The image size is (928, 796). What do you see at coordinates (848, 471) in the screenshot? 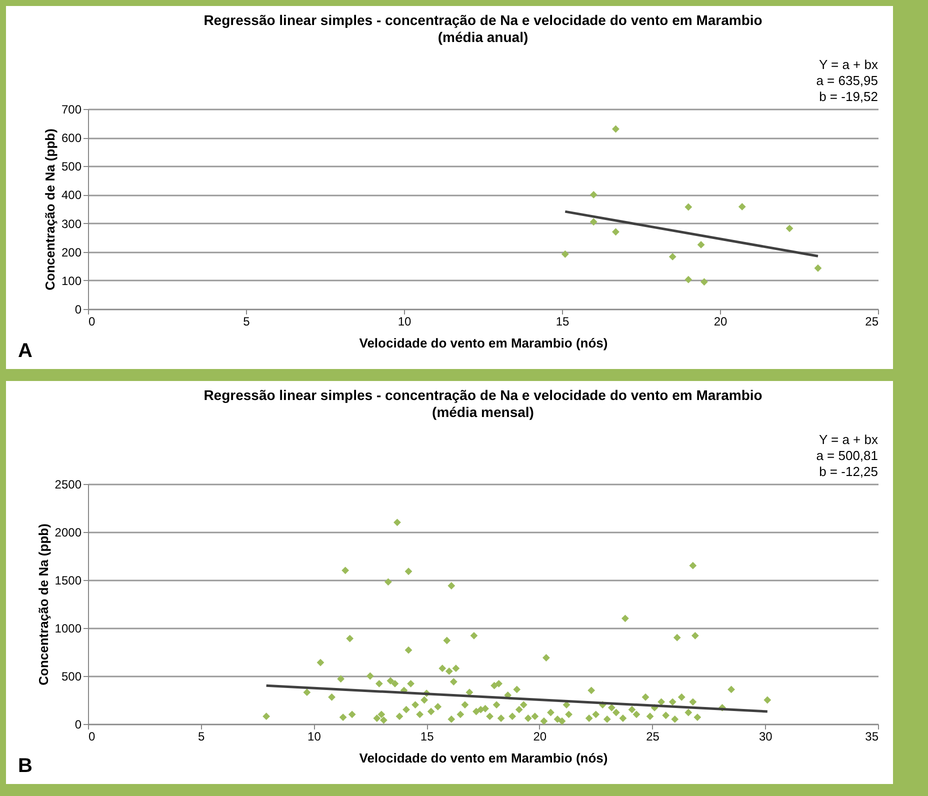
I see `text: b = -12,25` at bounding box center [848, 471].